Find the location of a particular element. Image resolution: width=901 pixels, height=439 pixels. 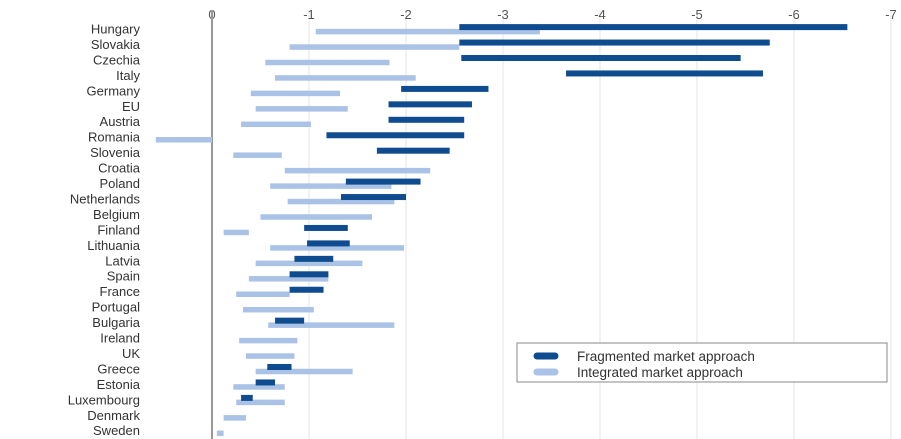

category-label: Latvia is located at coordinates (122, 260).